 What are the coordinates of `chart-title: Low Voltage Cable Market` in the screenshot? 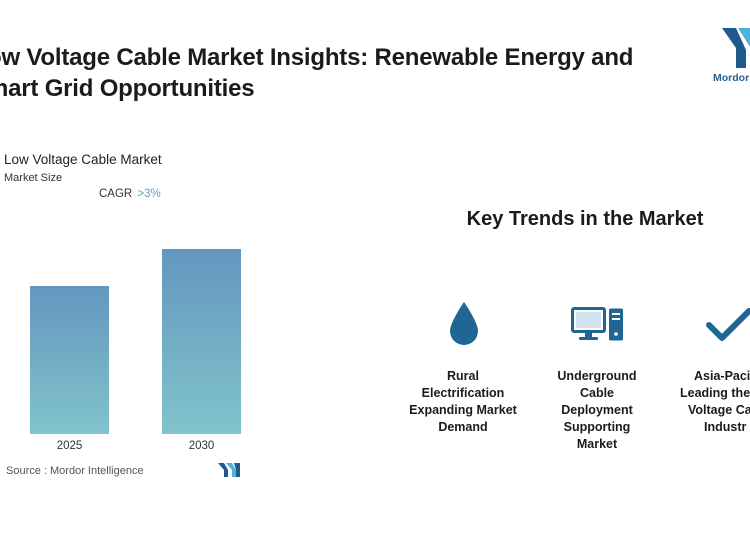 It's located at (83, 159).